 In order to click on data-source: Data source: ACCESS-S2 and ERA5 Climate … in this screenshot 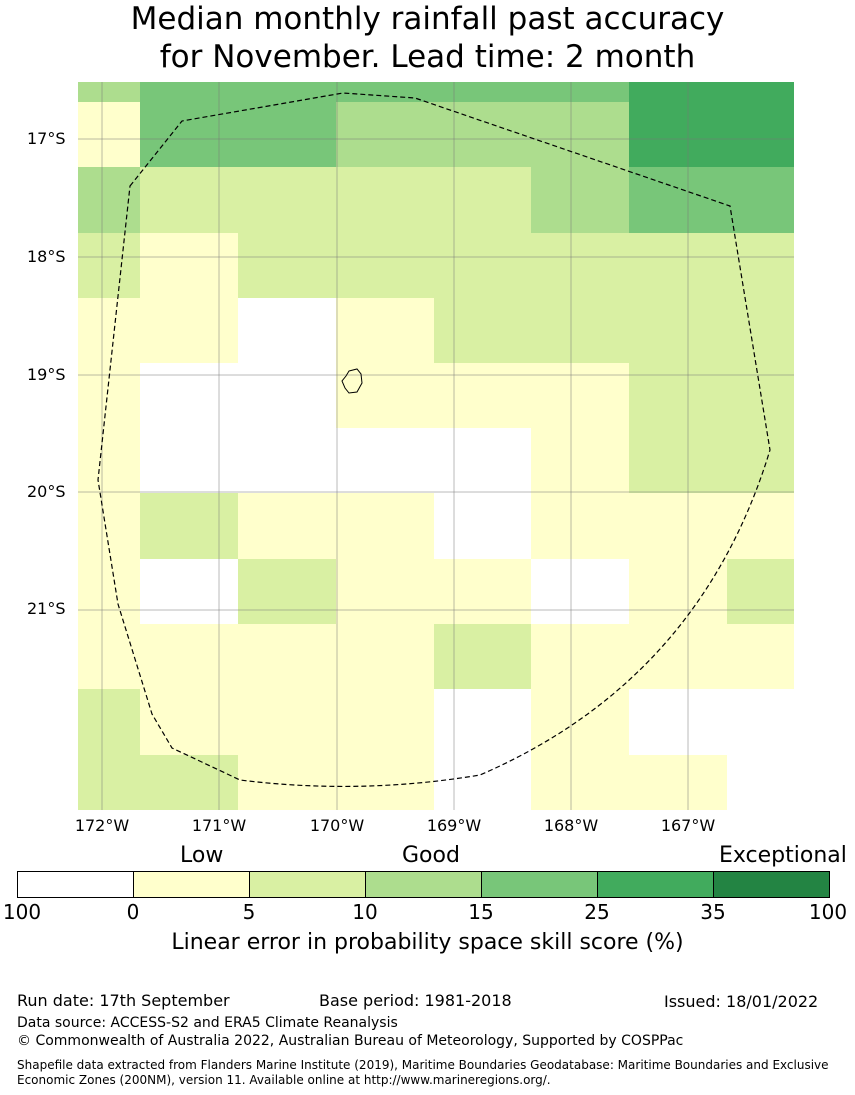, I will do `click(207, 1023)`.